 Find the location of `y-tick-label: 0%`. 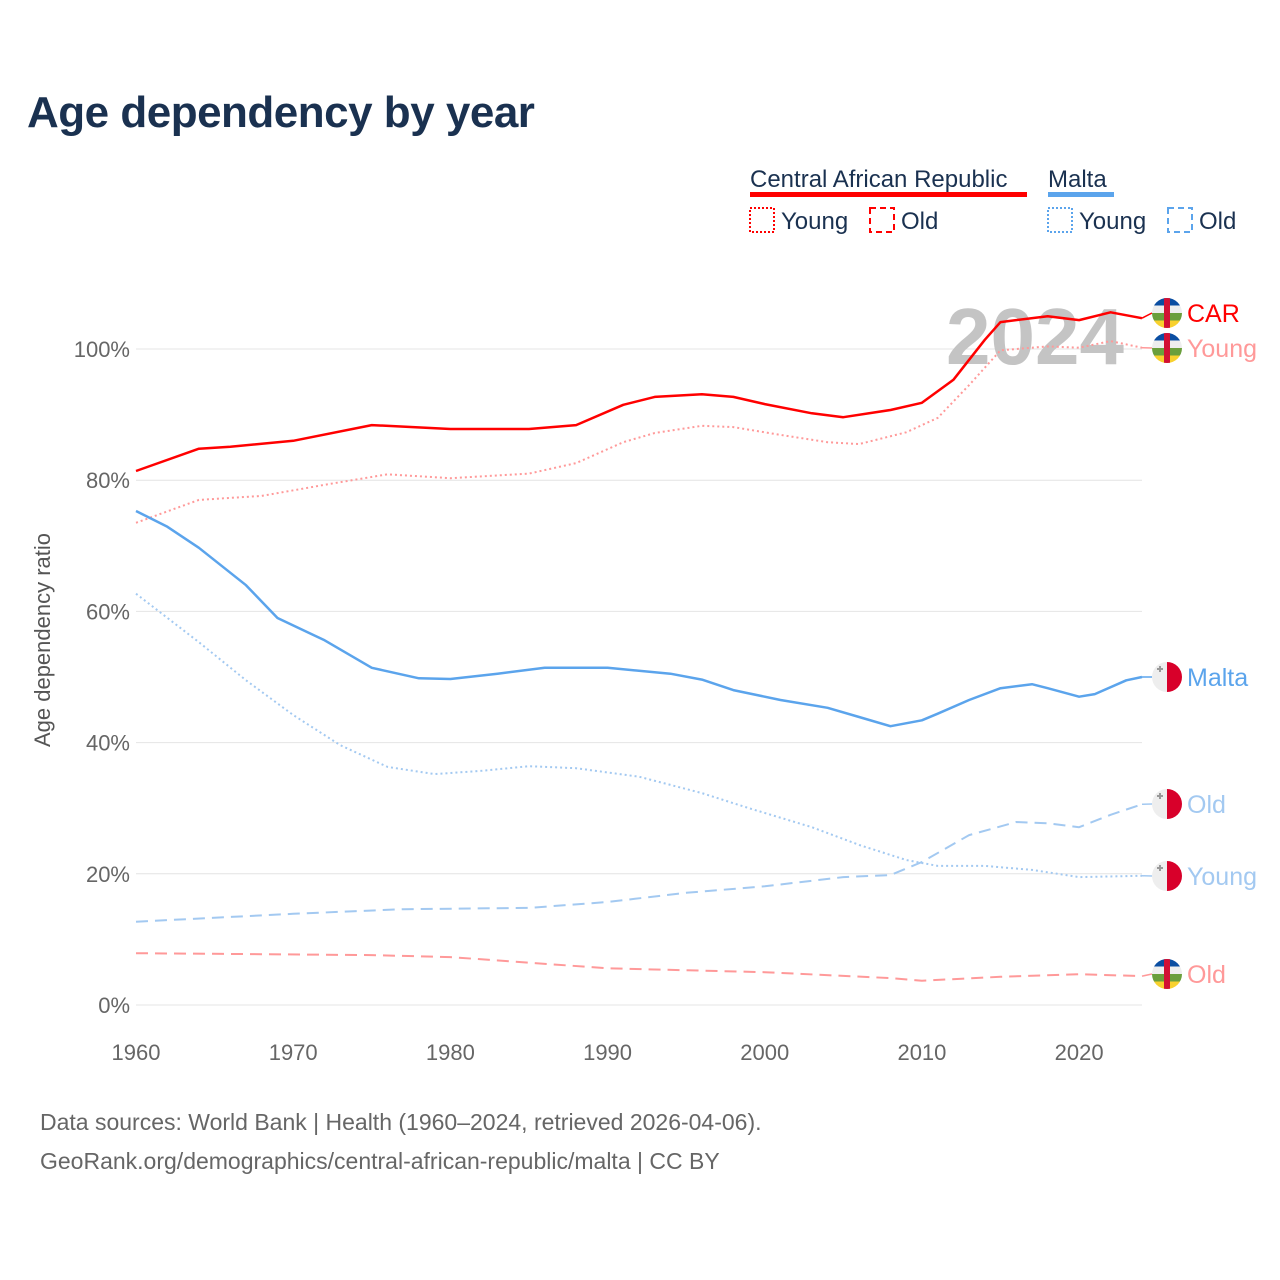

y-tick-label: 0% is located at coordinates (114, 1005).